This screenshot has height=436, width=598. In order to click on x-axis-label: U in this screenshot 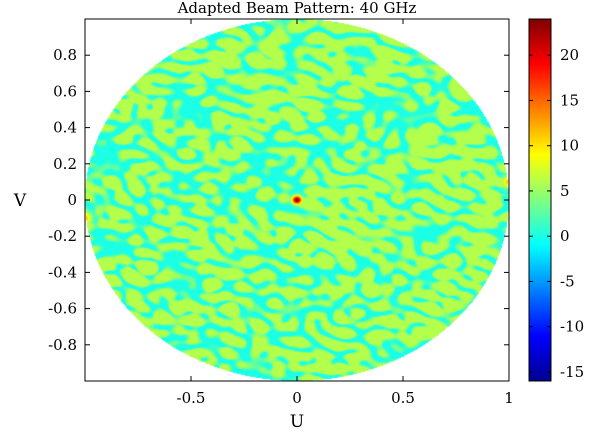, I will do `click(297, 422)`.